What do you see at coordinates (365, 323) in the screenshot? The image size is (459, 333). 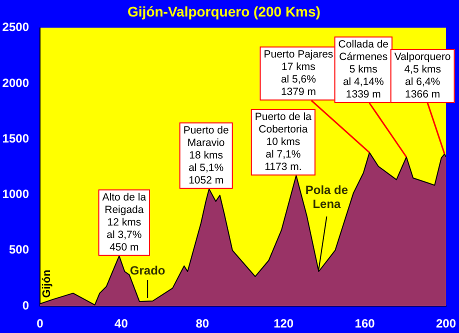 I see `x-tick-label: 160` at bounding box center [365, 323].